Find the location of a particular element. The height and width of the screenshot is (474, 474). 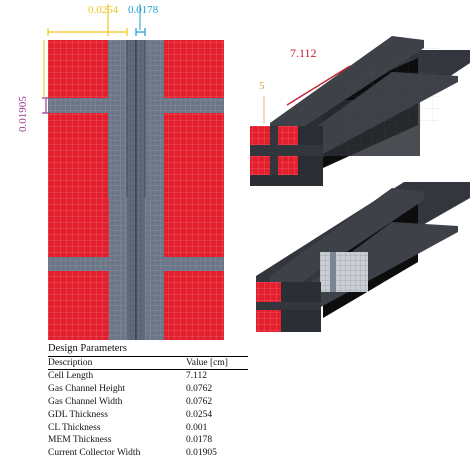

row-description: Gas Channel Width is located at coordinates (85, 401).